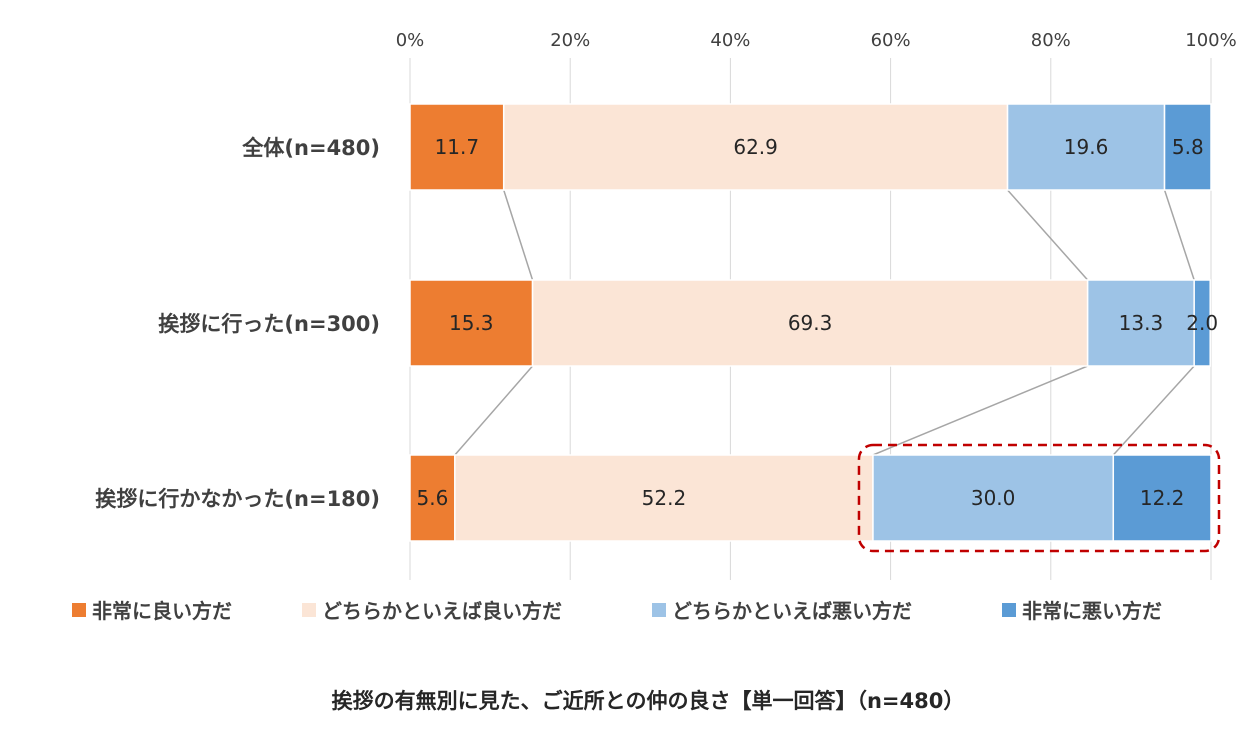 The height and width of the screenshot is (731, 1258). I want to click on legend: 非常に良い方だ どちらかといえば良い方だ どちらかといえば悪い方だ 非常に悪い方だ, so click(617, 611).